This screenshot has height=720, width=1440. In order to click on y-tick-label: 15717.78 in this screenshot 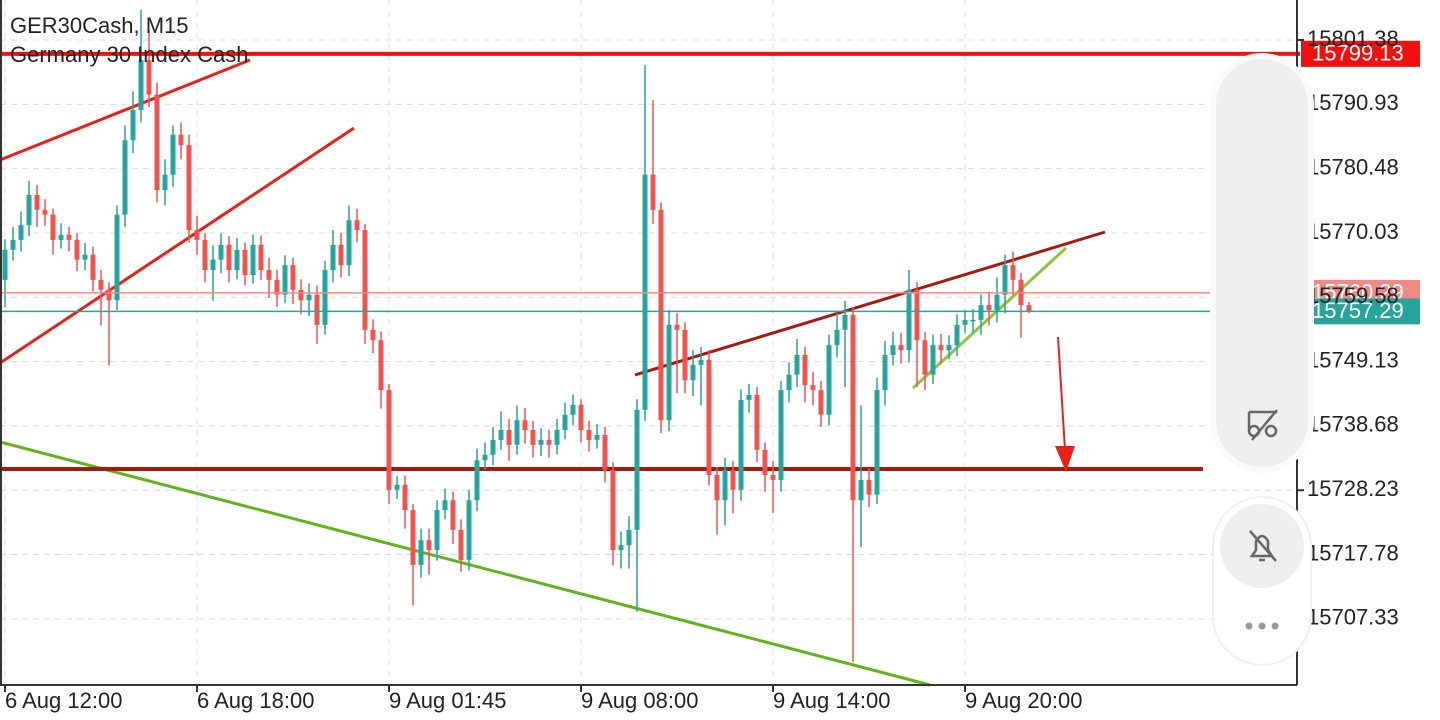, I will do `click(1353, 552)`.